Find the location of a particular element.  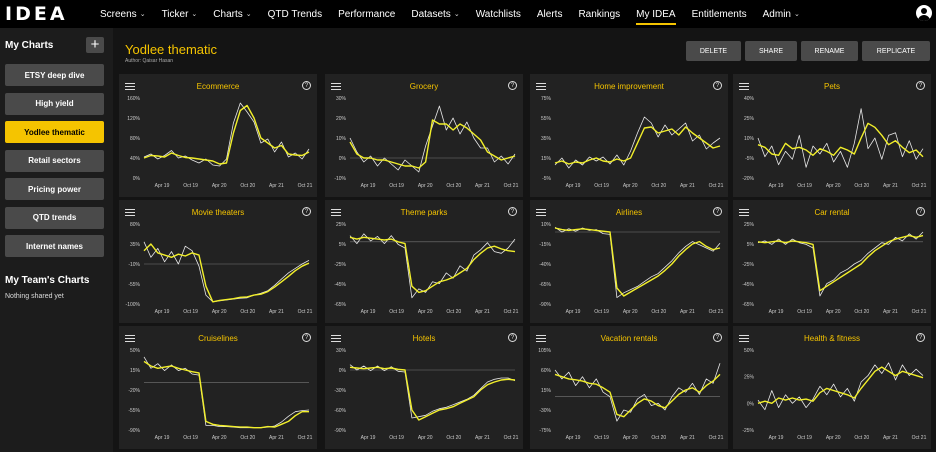

sidebar-item-pricing-power: Pricing power is located at coordinates (54, 189).